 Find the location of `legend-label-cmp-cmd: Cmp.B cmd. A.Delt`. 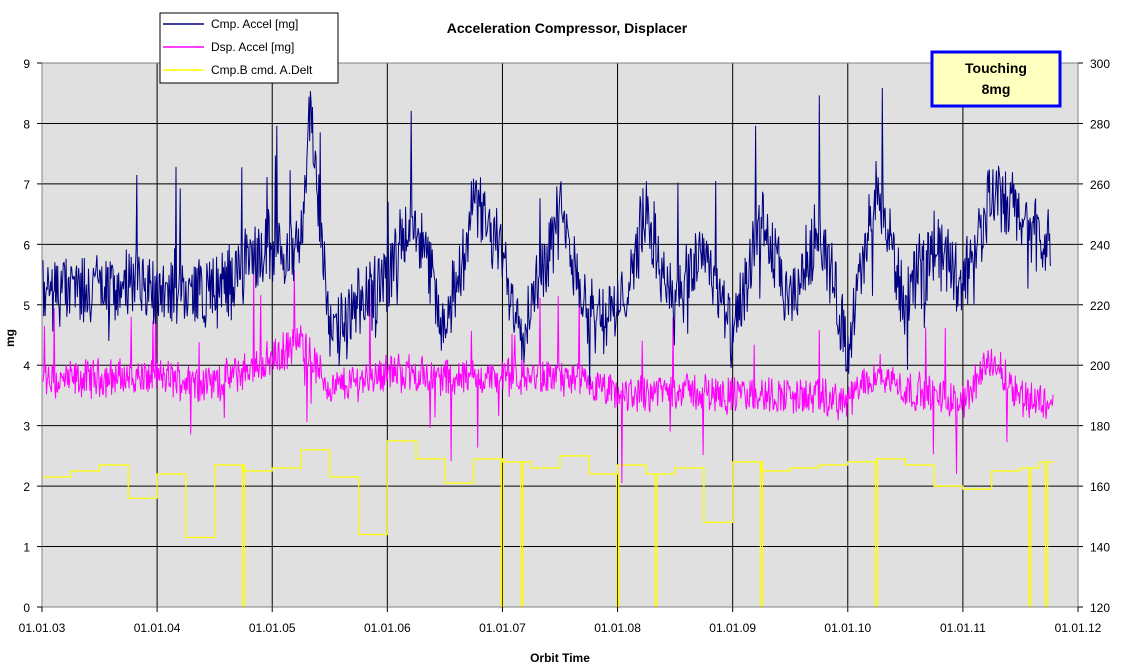

legend-label-cmp-cmd: Cmp.B cmd. A.Delt is located at coordinates (262, 70).